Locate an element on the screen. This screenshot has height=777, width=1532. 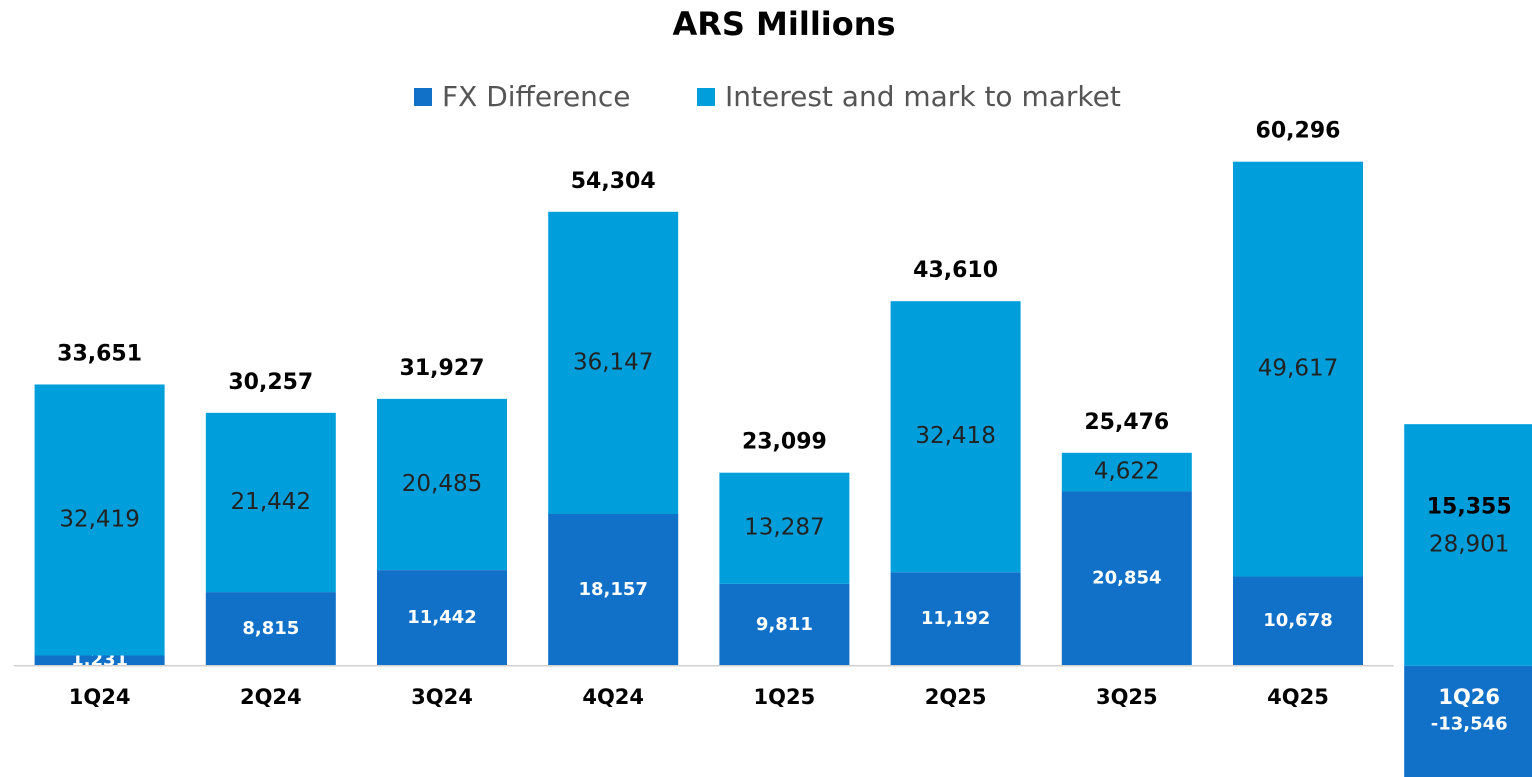
data-label: 13,287 is located at coordinates (784, 528).